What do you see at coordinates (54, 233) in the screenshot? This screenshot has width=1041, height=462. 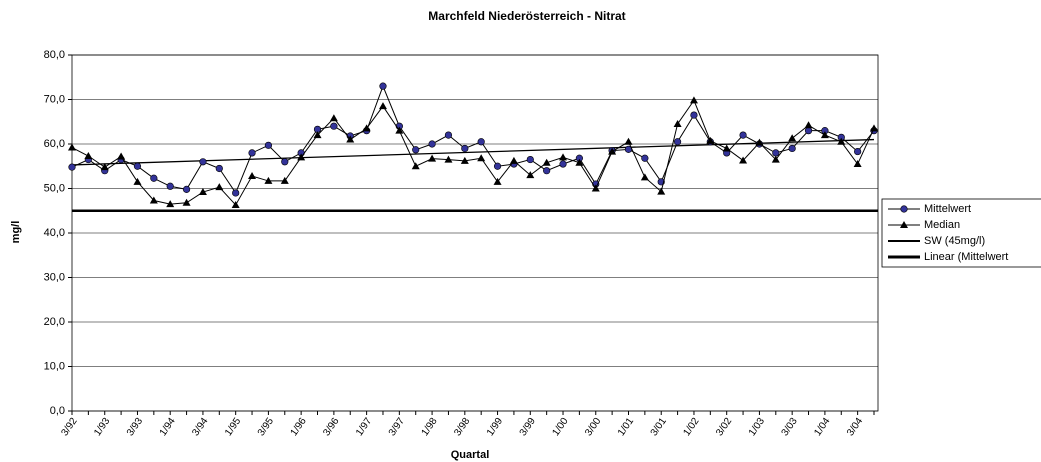 I see `y-tick-label: 40,0` at bounding box center [54, 233].